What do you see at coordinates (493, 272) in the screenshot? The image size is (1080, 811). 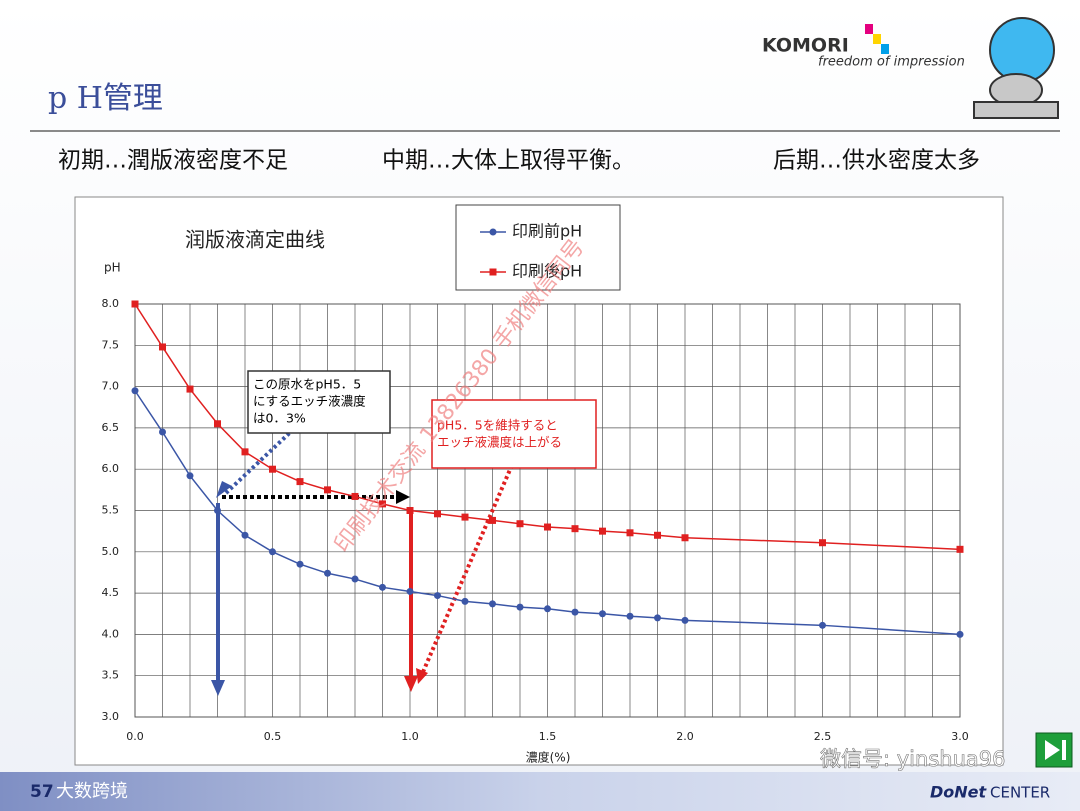 I see `legend-marker` at bounding box center [493, 272].